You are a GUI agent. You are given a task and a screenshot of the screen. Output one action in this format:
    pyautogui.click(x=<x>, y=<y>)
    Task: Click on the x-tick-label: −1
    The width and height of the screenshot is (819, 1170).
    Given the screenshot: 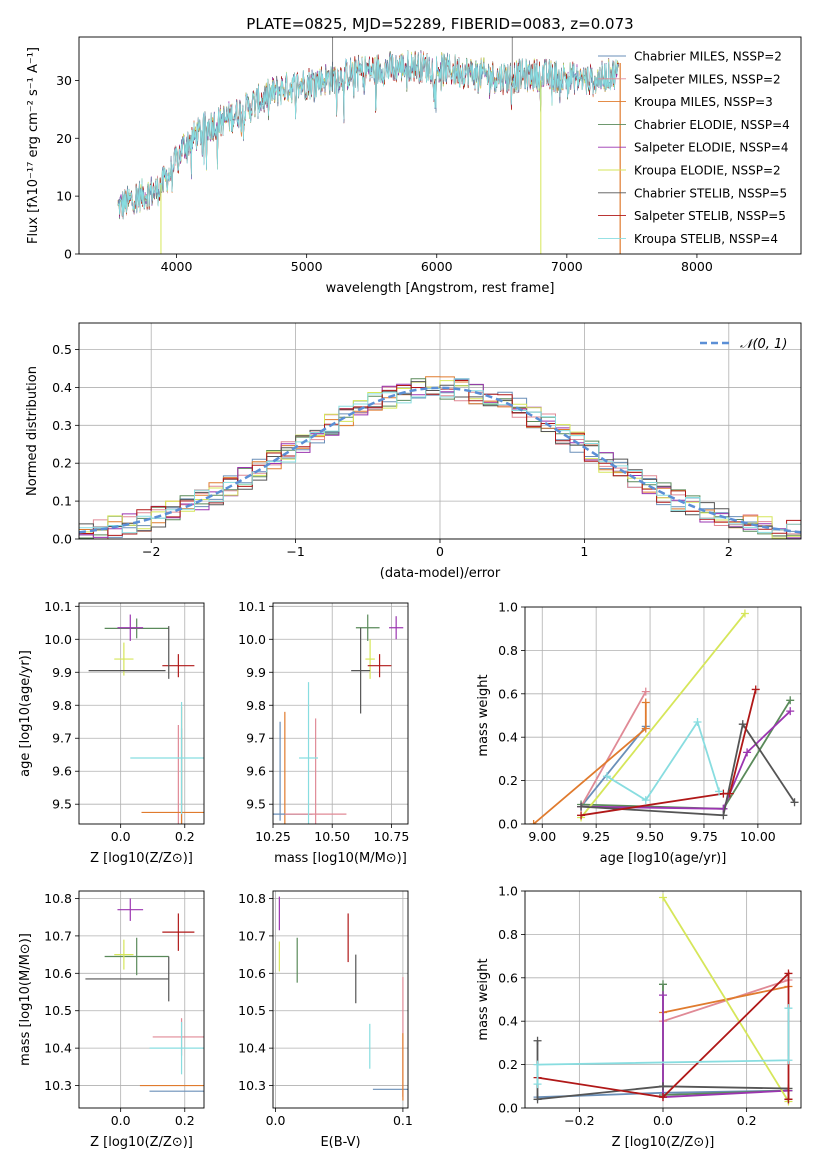 What is the action you would take?
    pyautogui.click(x=295, y=551)
    